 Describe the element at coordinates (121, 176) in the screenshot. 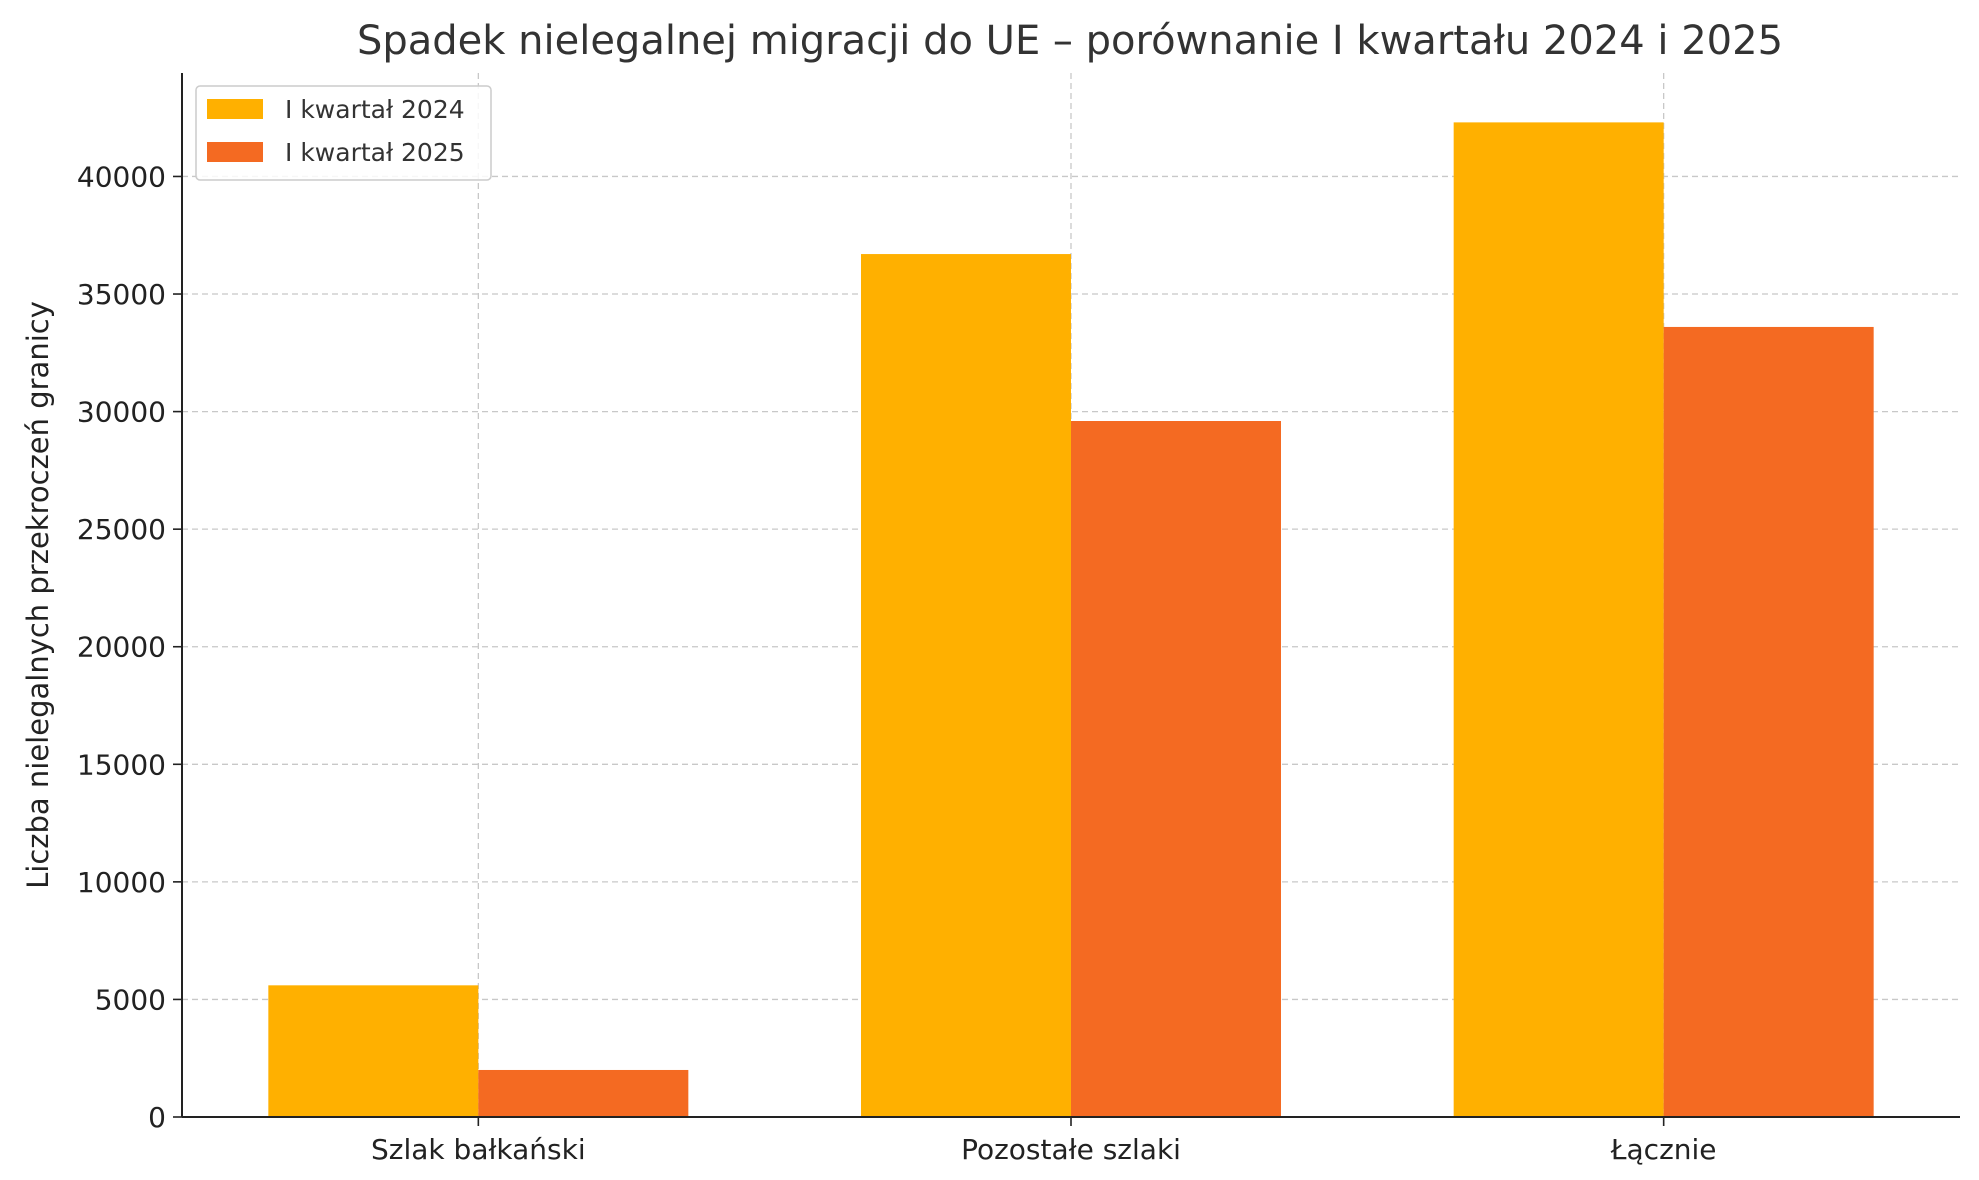

I see `y-tick-label-8: 40000` at that location.